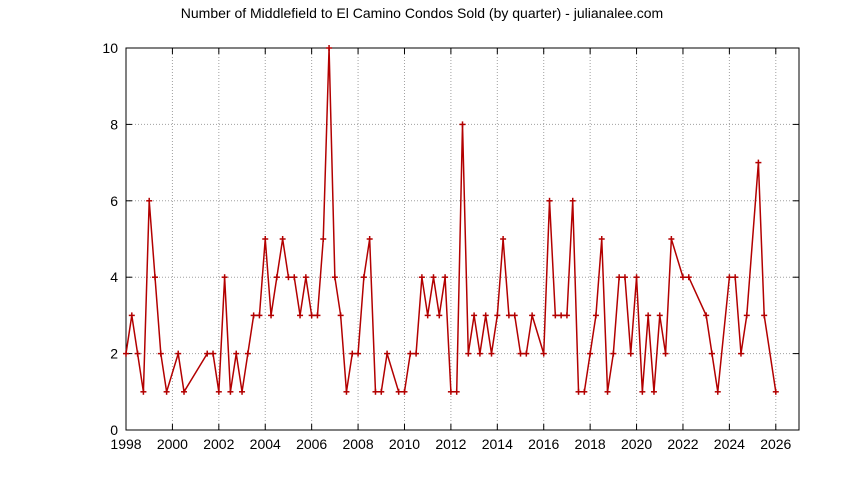 The width and height of the screenshot is (844, 480). I want to click on y-tick-labels: 0 2 4 6 8 10, so click(110, 239).